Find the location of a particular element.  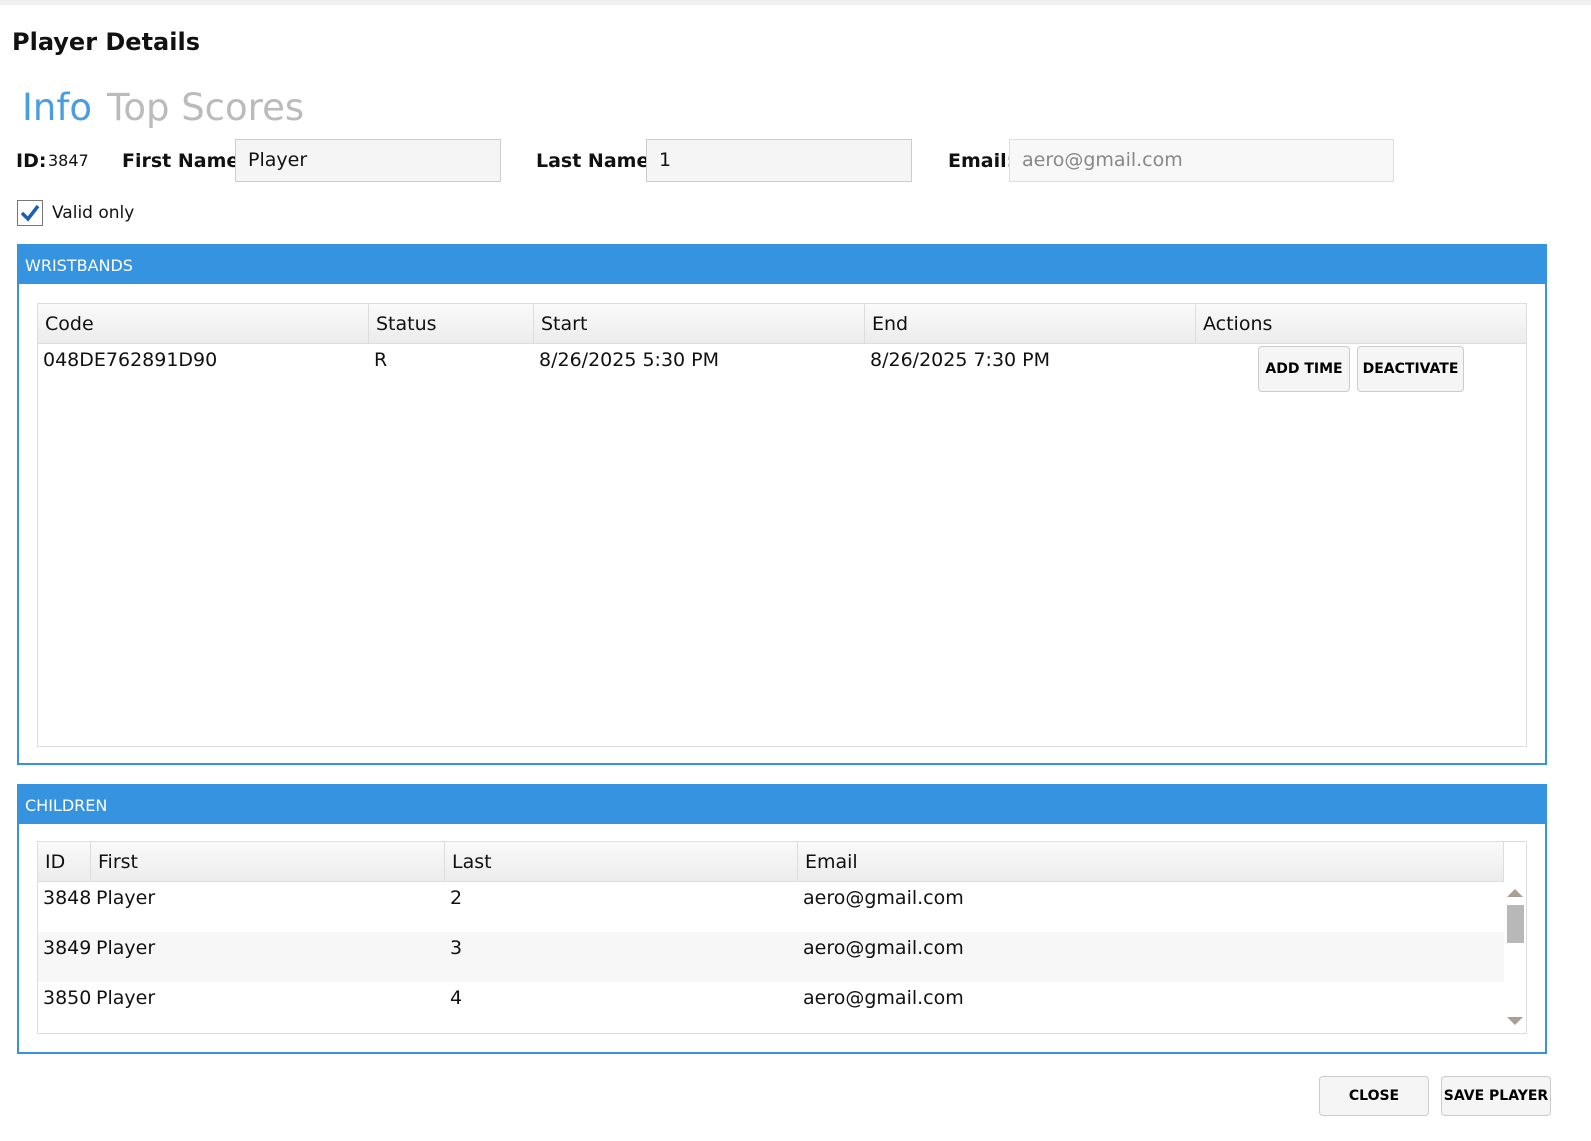

checkmark-icon is located at coordinates (30, 213).